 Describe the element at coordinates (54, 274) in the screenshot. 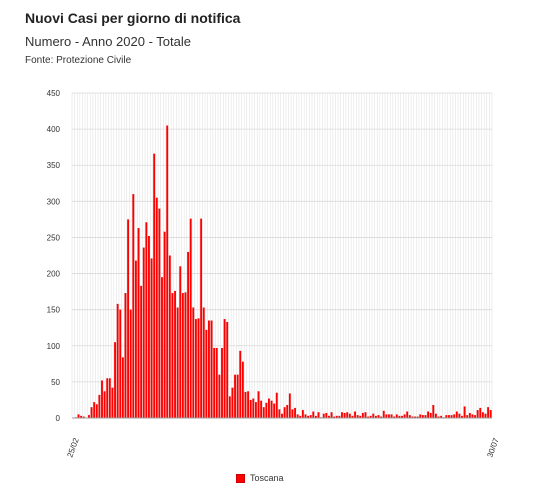

I see `y-tick-label: 200` at that location.